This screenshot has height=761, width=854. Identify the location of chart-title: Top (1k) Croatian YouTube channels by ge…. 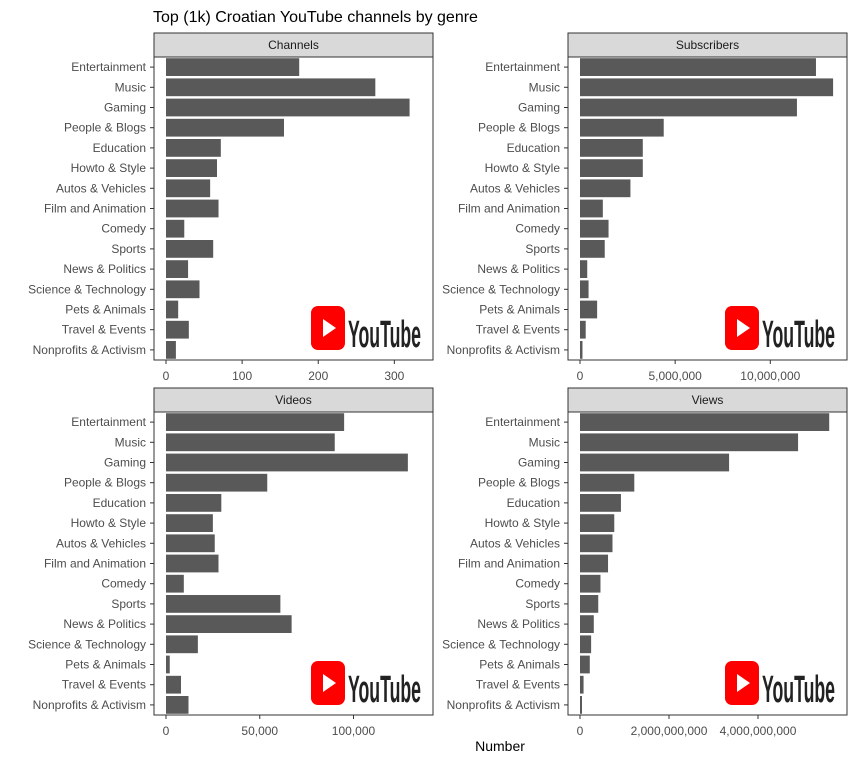
(315, 17).